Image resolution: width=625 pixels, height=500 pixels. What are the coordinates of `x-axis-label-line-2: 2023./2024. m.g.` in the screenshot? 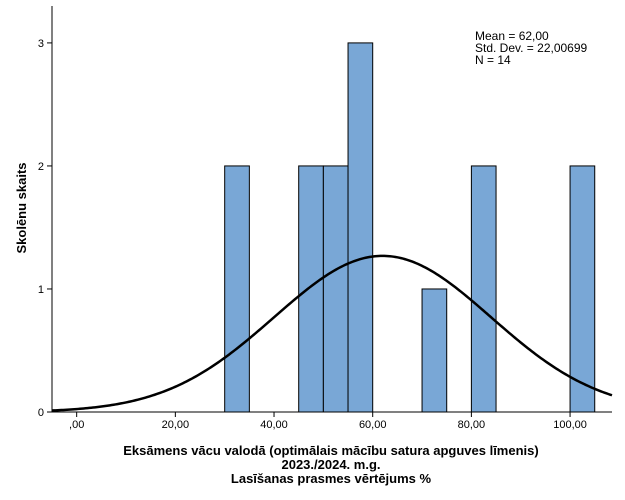 It's located at (330, 464).